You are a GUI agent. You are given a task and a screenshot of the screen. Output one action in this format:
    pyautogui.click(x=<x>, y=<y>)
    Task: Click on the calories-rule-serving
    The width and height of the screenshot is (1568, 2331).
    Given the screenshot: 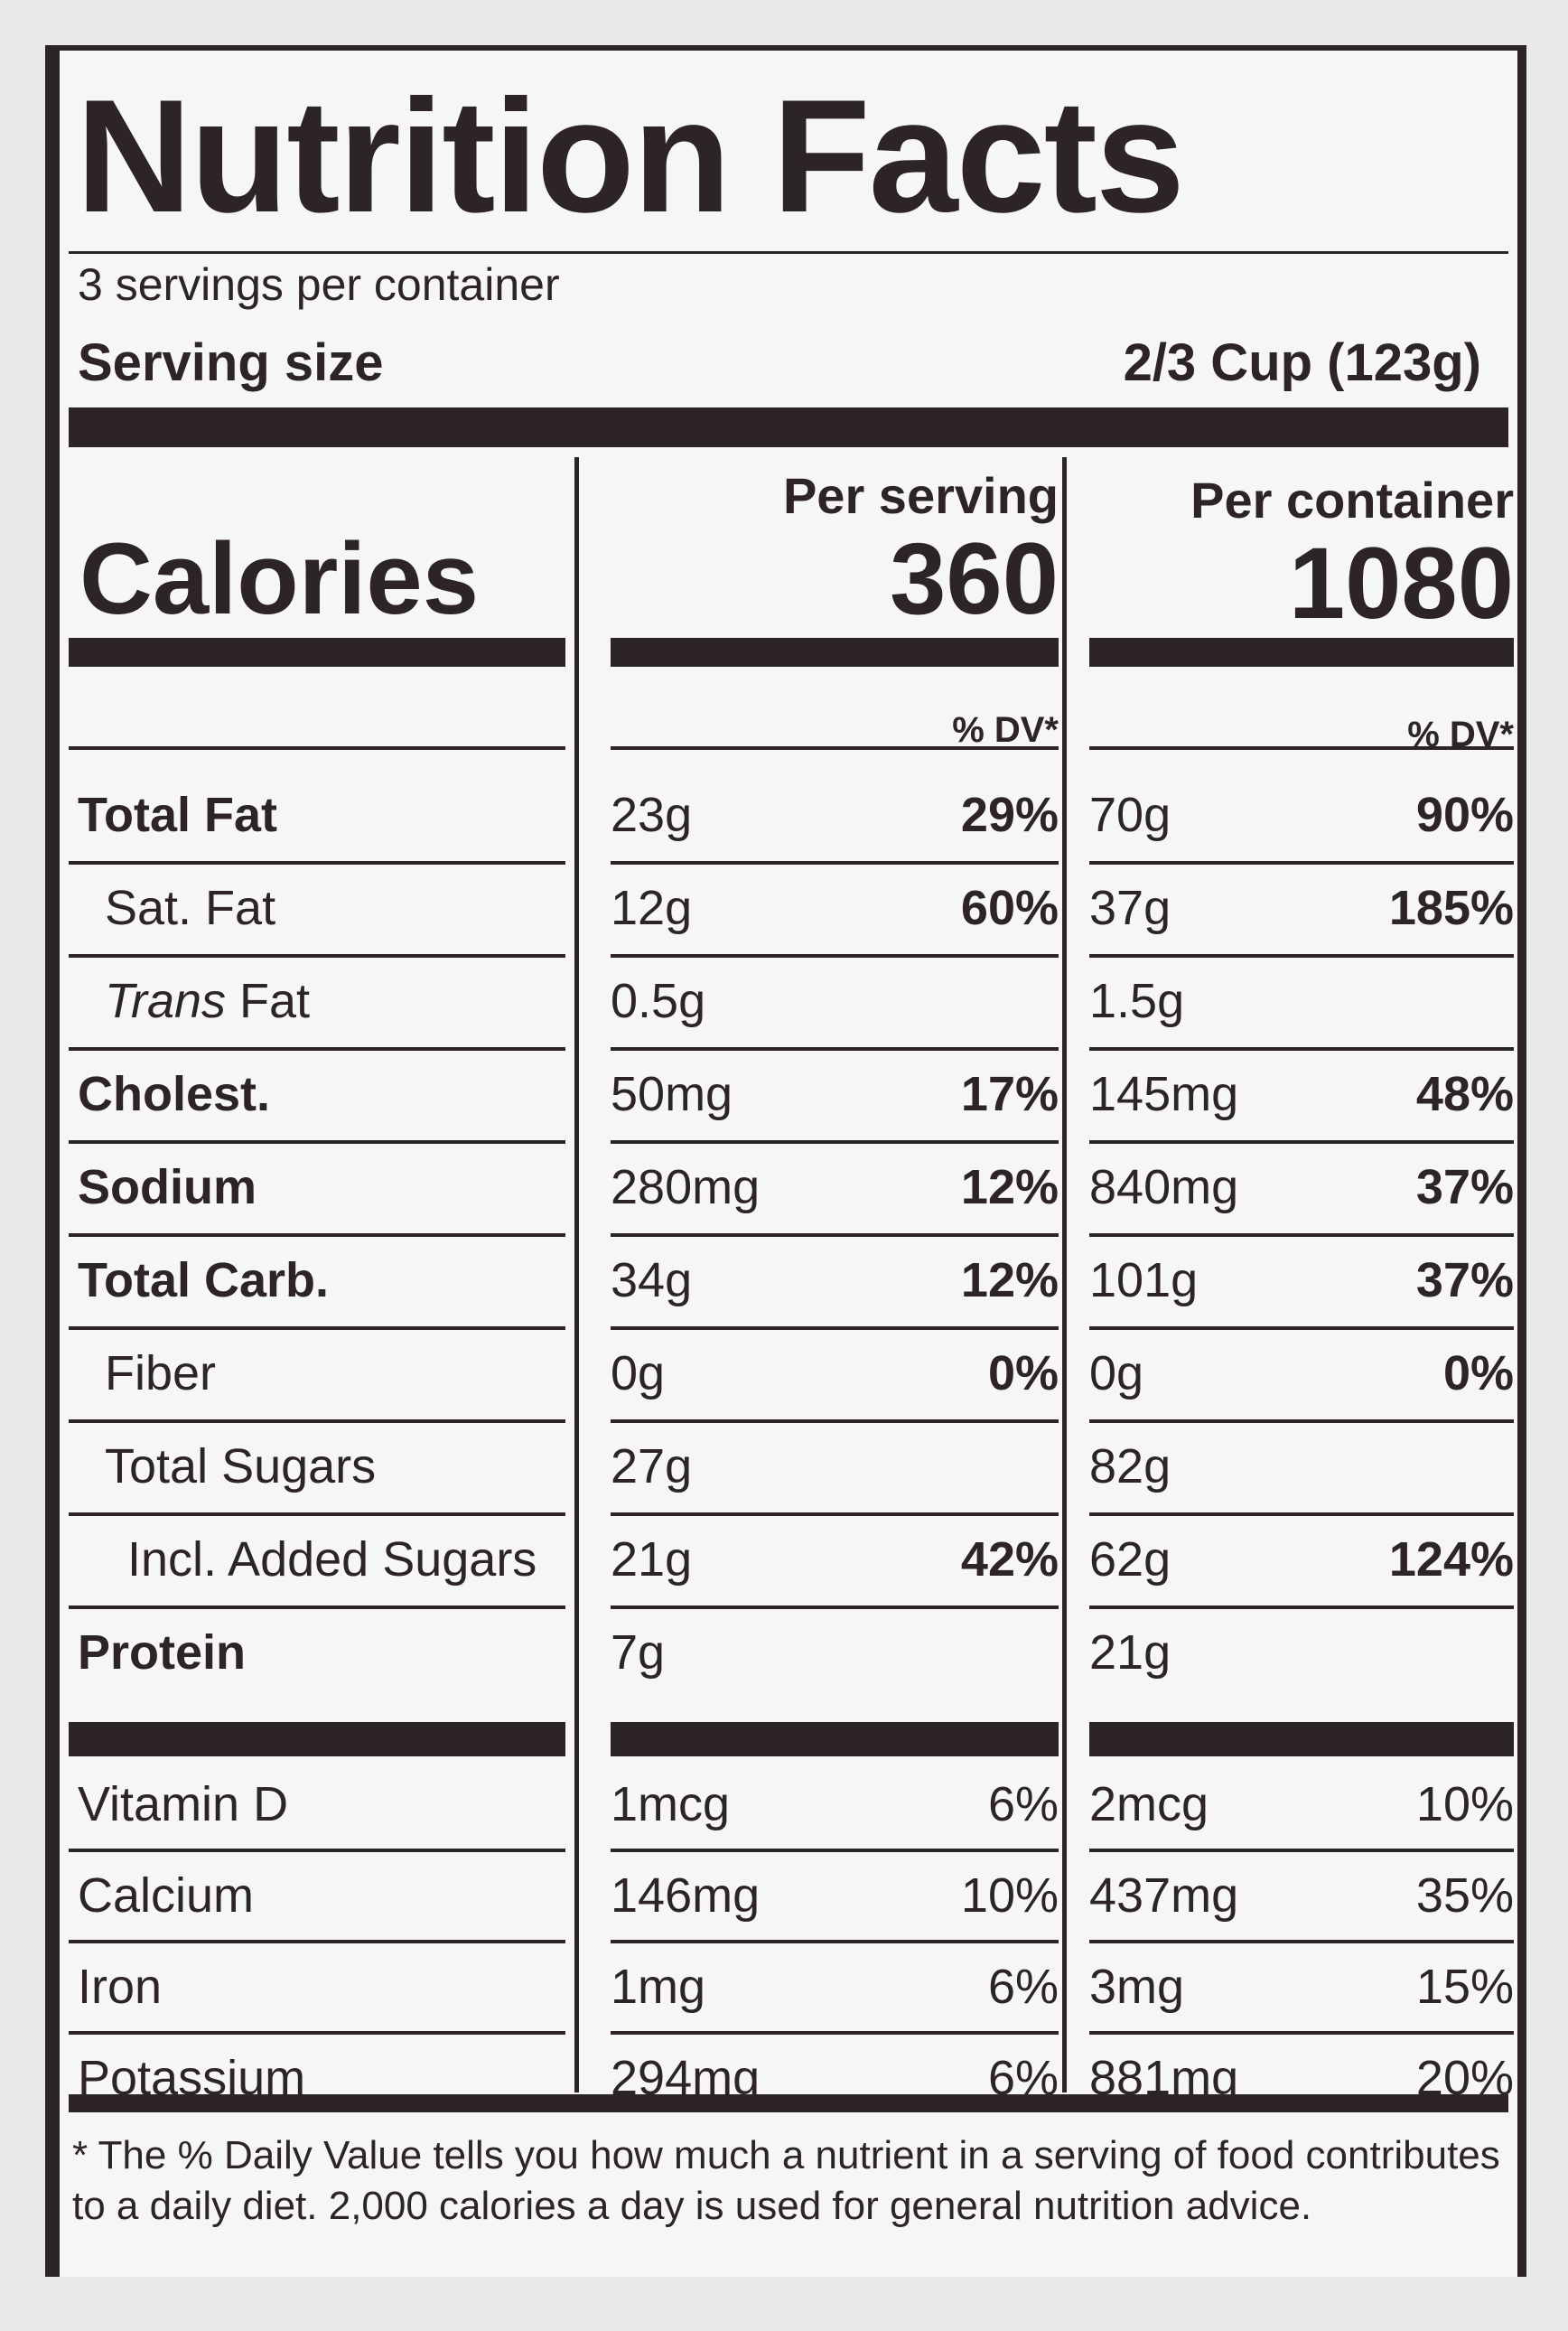 What is the action you would take?
    pyautogui.click(x=835, y=652)
    